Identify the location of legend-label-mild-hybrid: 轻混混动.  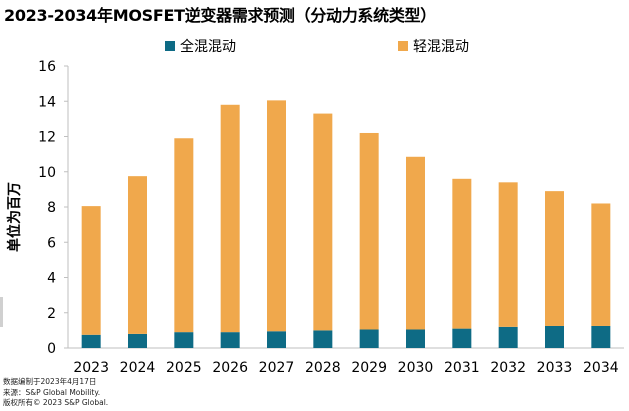
(441, 47).